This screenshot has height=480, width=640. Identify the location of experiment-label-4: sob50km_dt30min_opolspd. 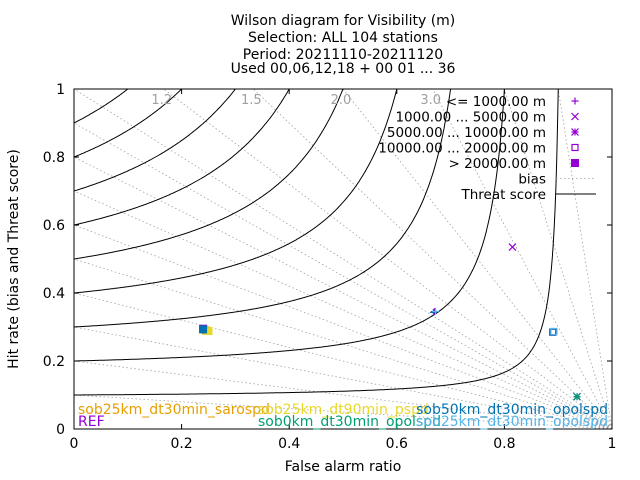
(512, 410).